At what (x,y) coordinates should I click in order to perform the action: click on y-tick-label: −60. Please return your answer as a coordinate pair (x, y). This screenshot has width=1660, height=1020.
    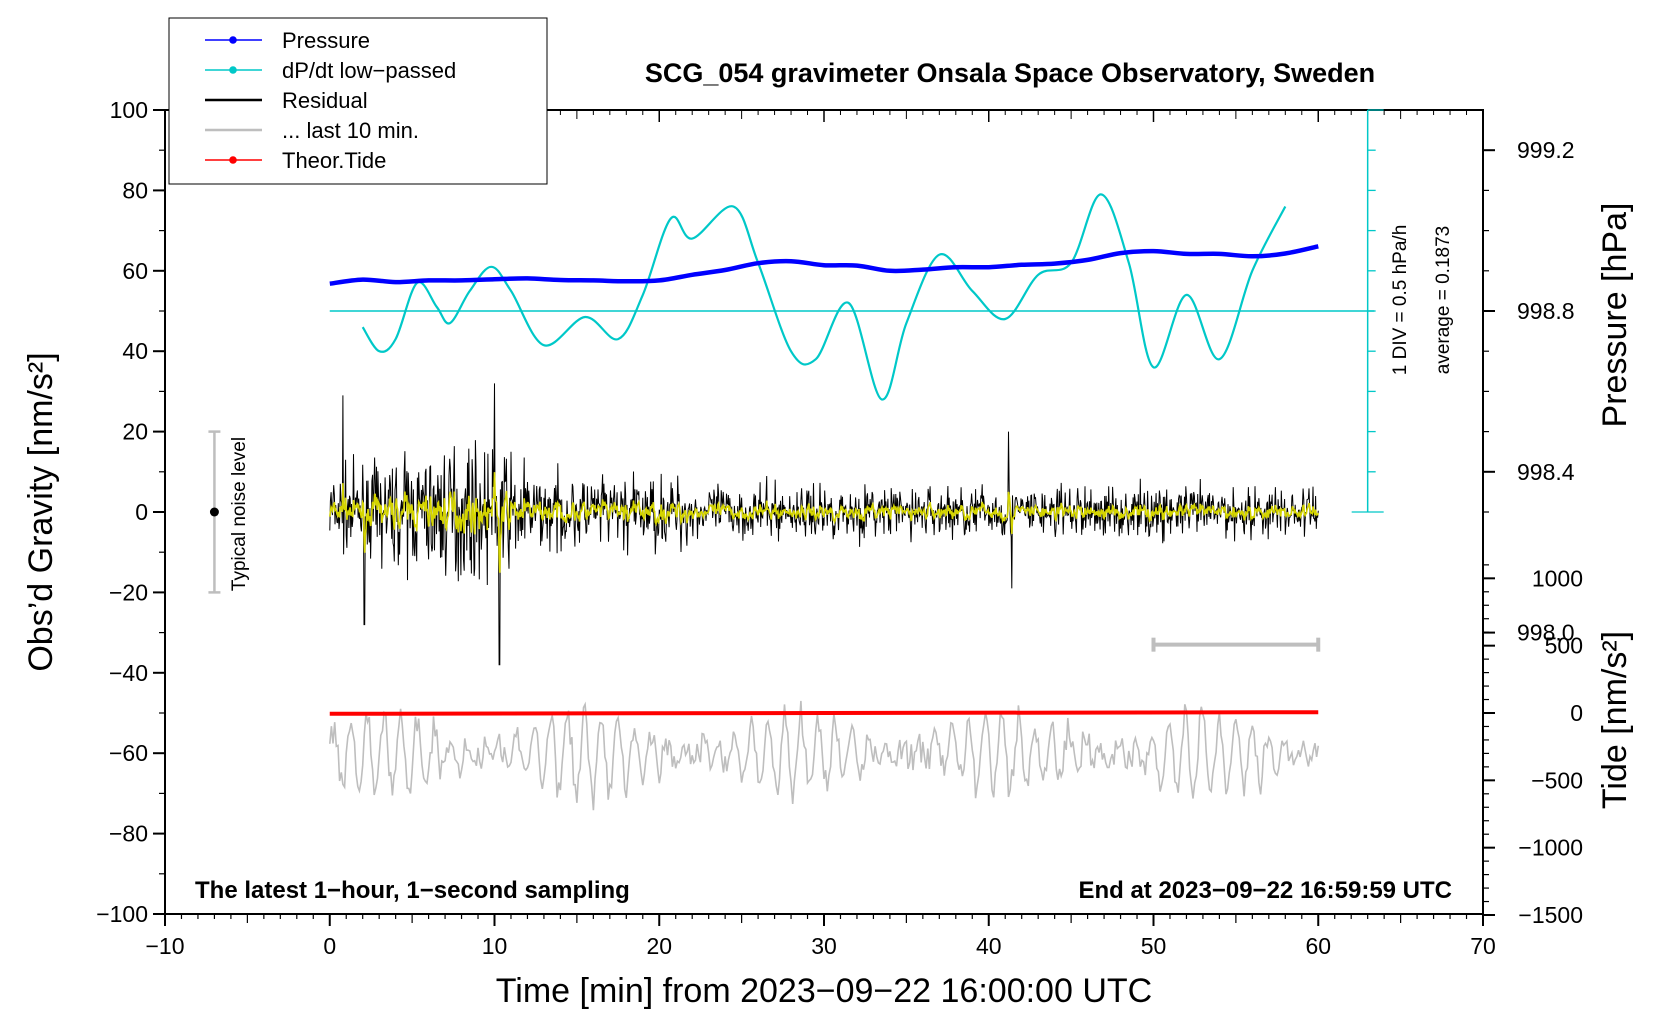
    Looking at the image, I should click on (128, 753).